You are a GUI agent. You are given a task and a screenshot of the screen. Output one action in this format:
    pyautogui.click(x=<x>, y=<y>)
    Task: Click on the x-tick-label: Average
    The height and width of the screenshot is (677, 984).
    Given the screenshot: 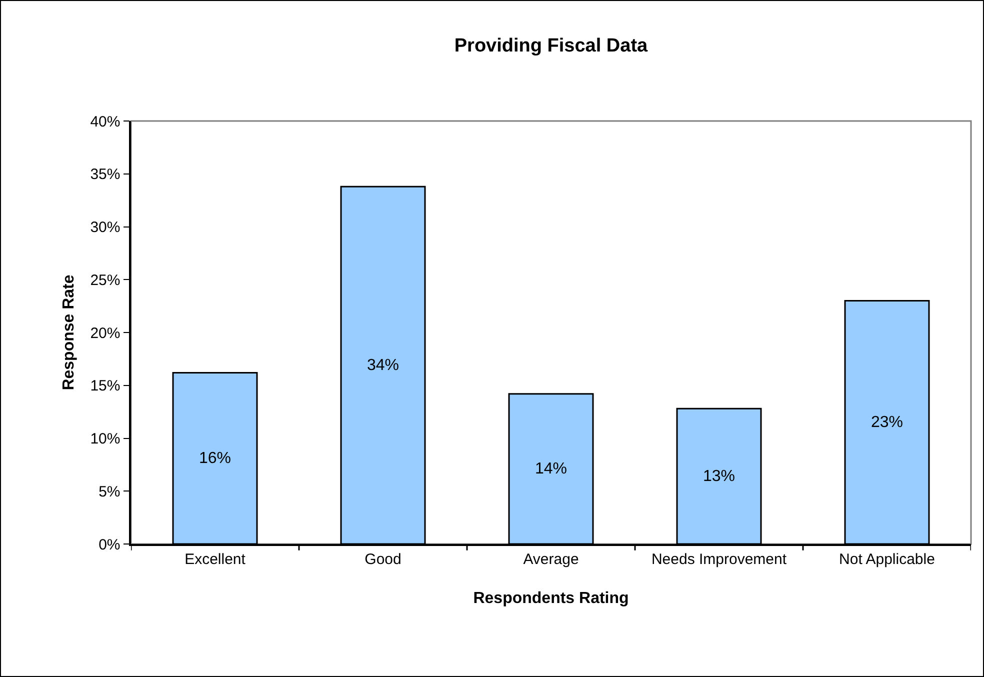 What is the action you would take?
    pyautogui.click(x=551, y=559)
    